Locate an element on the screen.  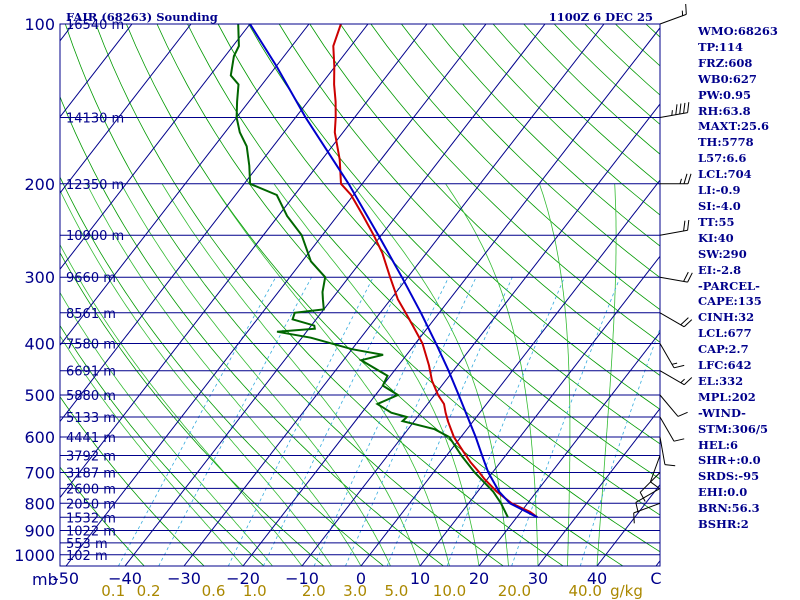
mixing-ratio-label: 3.0 is located at coordinates (355, 591).